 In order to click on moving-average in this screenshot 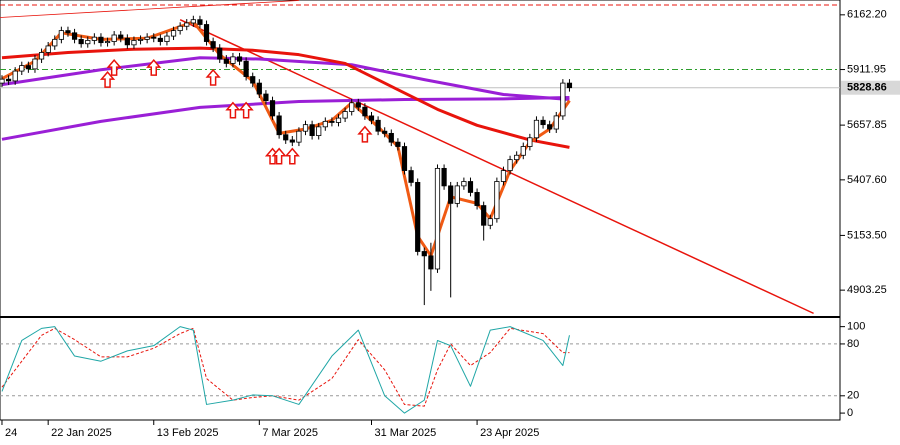, I will do `click(285, 118)`.